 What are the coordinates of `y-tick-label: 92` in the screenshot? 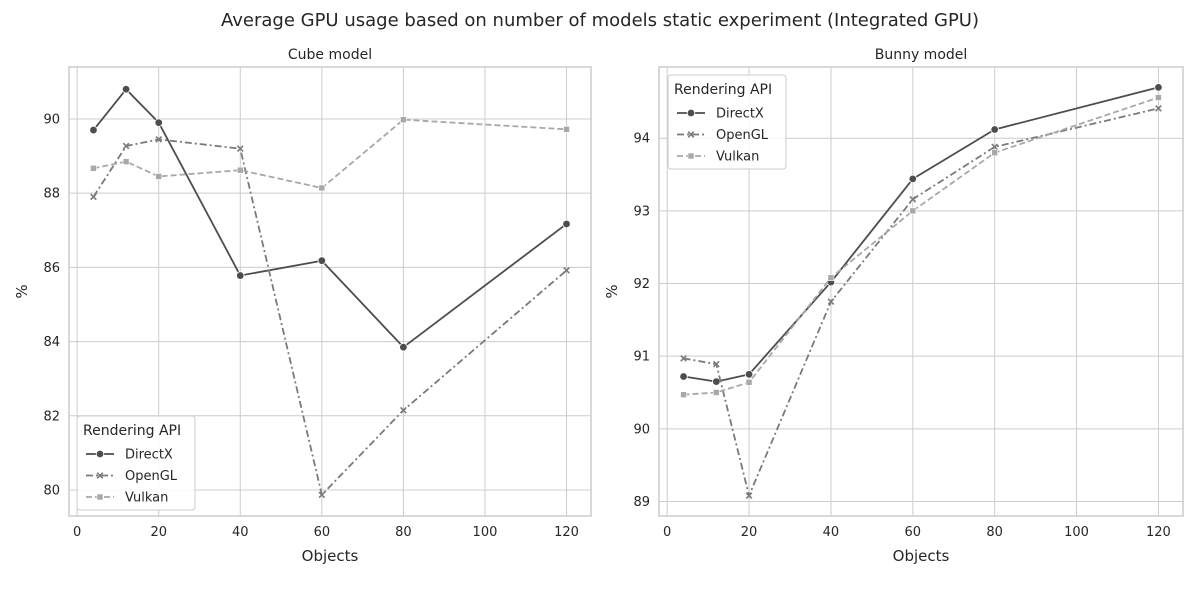 It's located at (641, 284).